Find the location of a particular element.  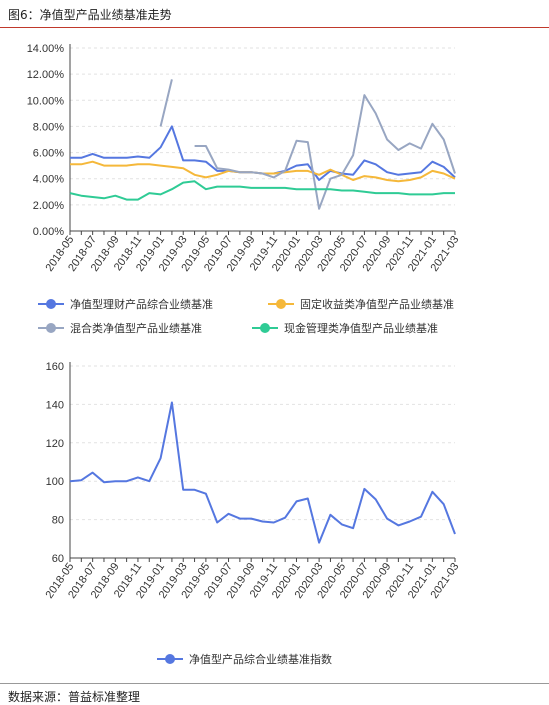

source-rule is located at coordinates (274, 683).